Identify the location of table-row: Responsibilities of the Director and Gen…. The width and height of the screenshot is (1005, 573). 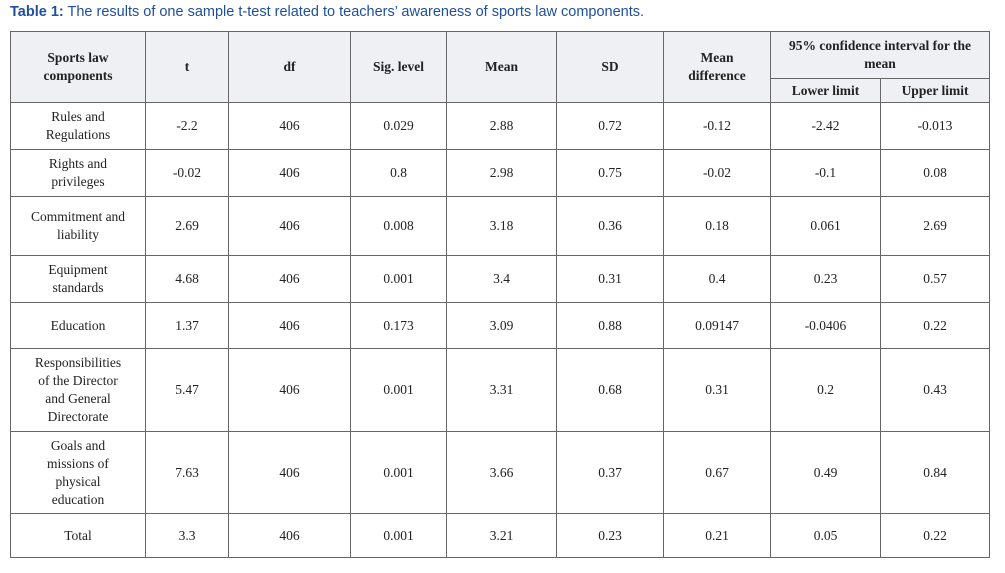
(500, 390).